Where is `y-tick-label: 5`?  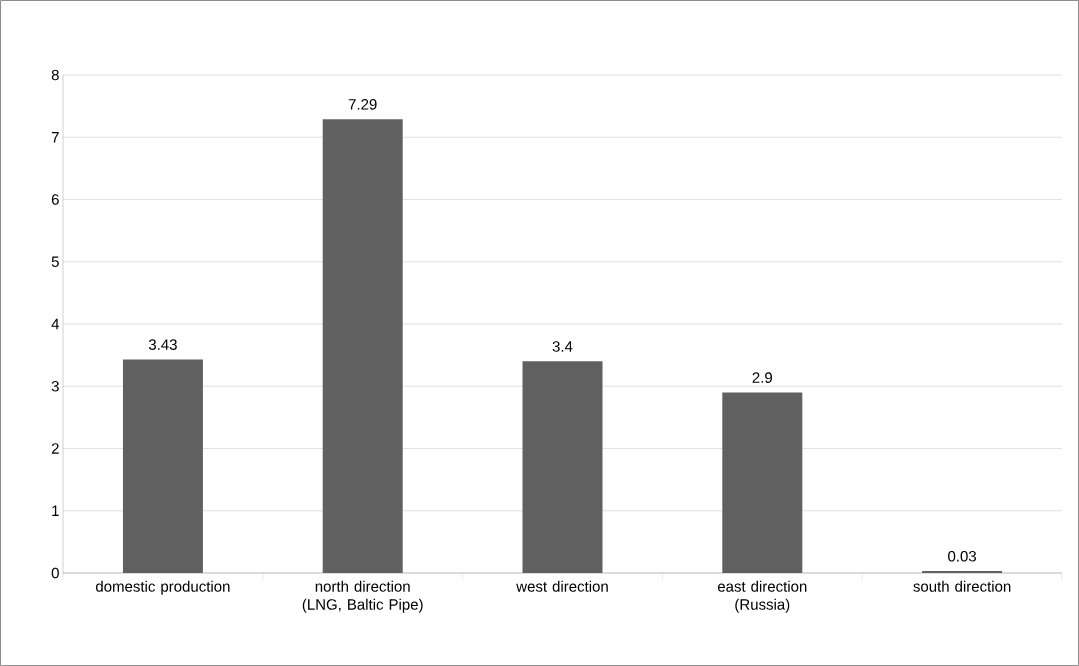 y-tick-label: 5 is located at coordinates (55, 261).